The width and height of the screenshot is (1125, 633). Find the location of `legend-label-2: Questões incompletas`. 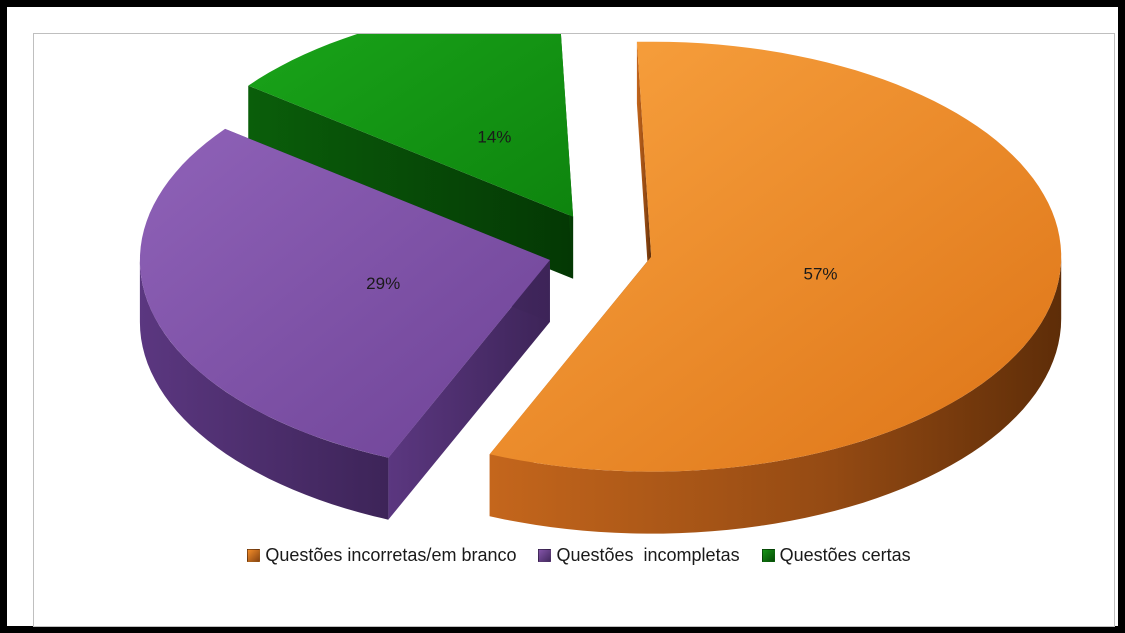

legend-label-2: Questões incompletas is located at coordinates (648, 554).